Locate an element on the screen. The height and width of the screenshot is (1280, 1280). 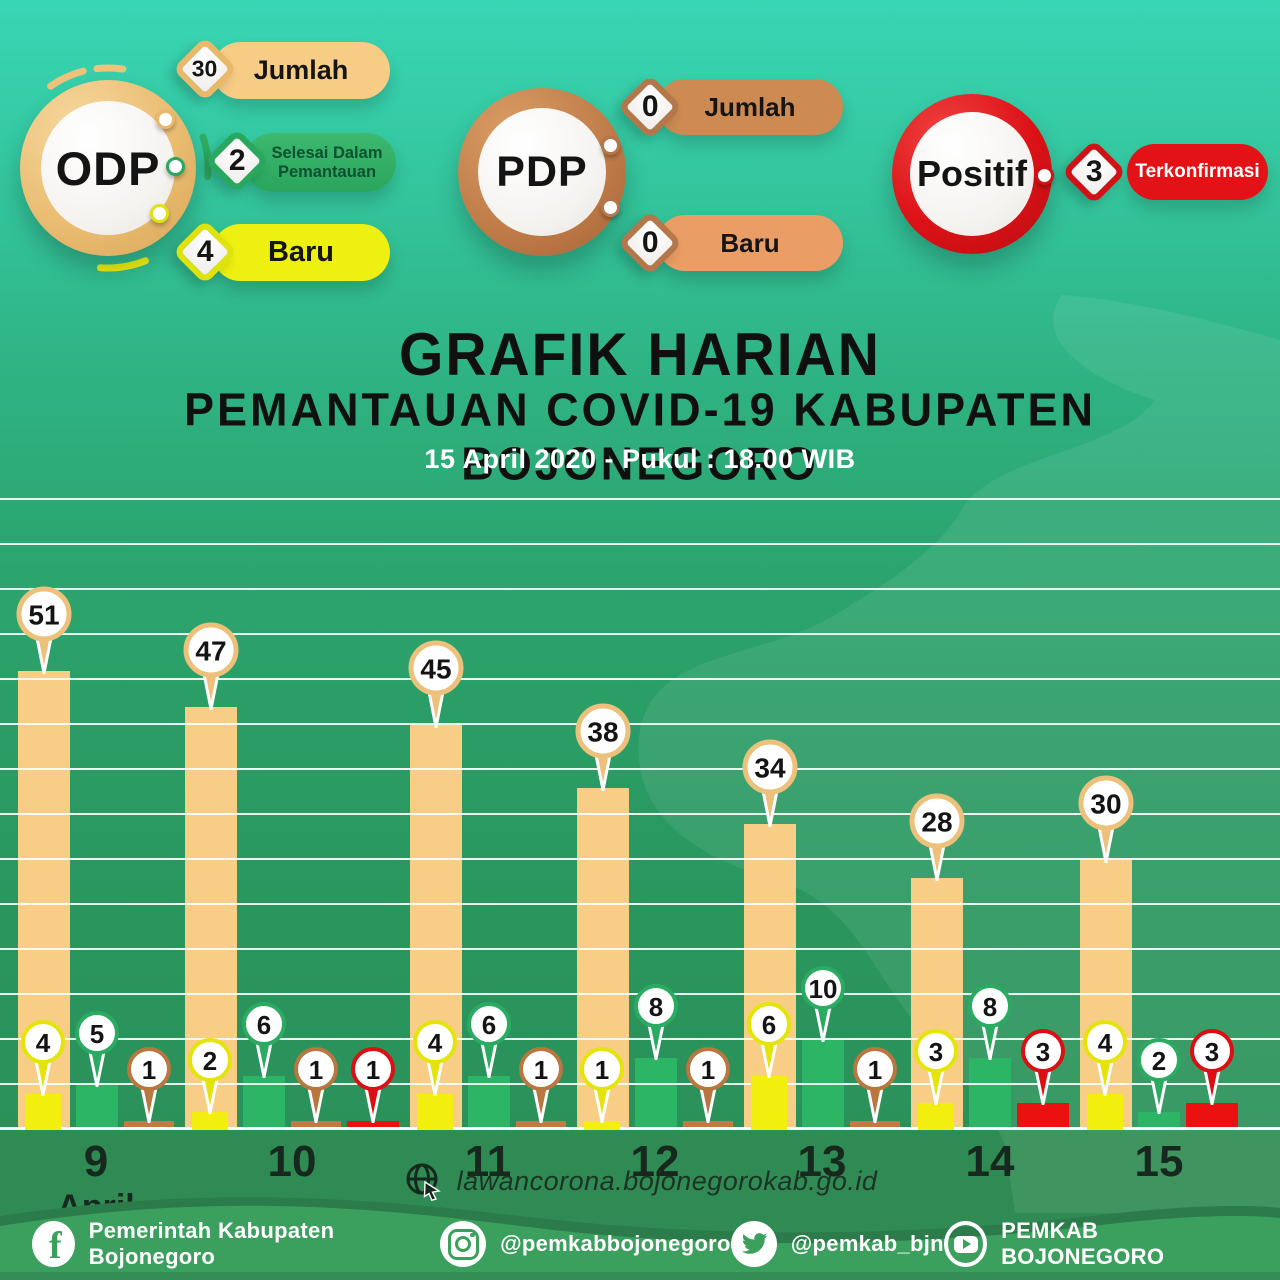
youtube-item: PEMKAB BOJONEGORO is located at coordinates (1095, 1244).